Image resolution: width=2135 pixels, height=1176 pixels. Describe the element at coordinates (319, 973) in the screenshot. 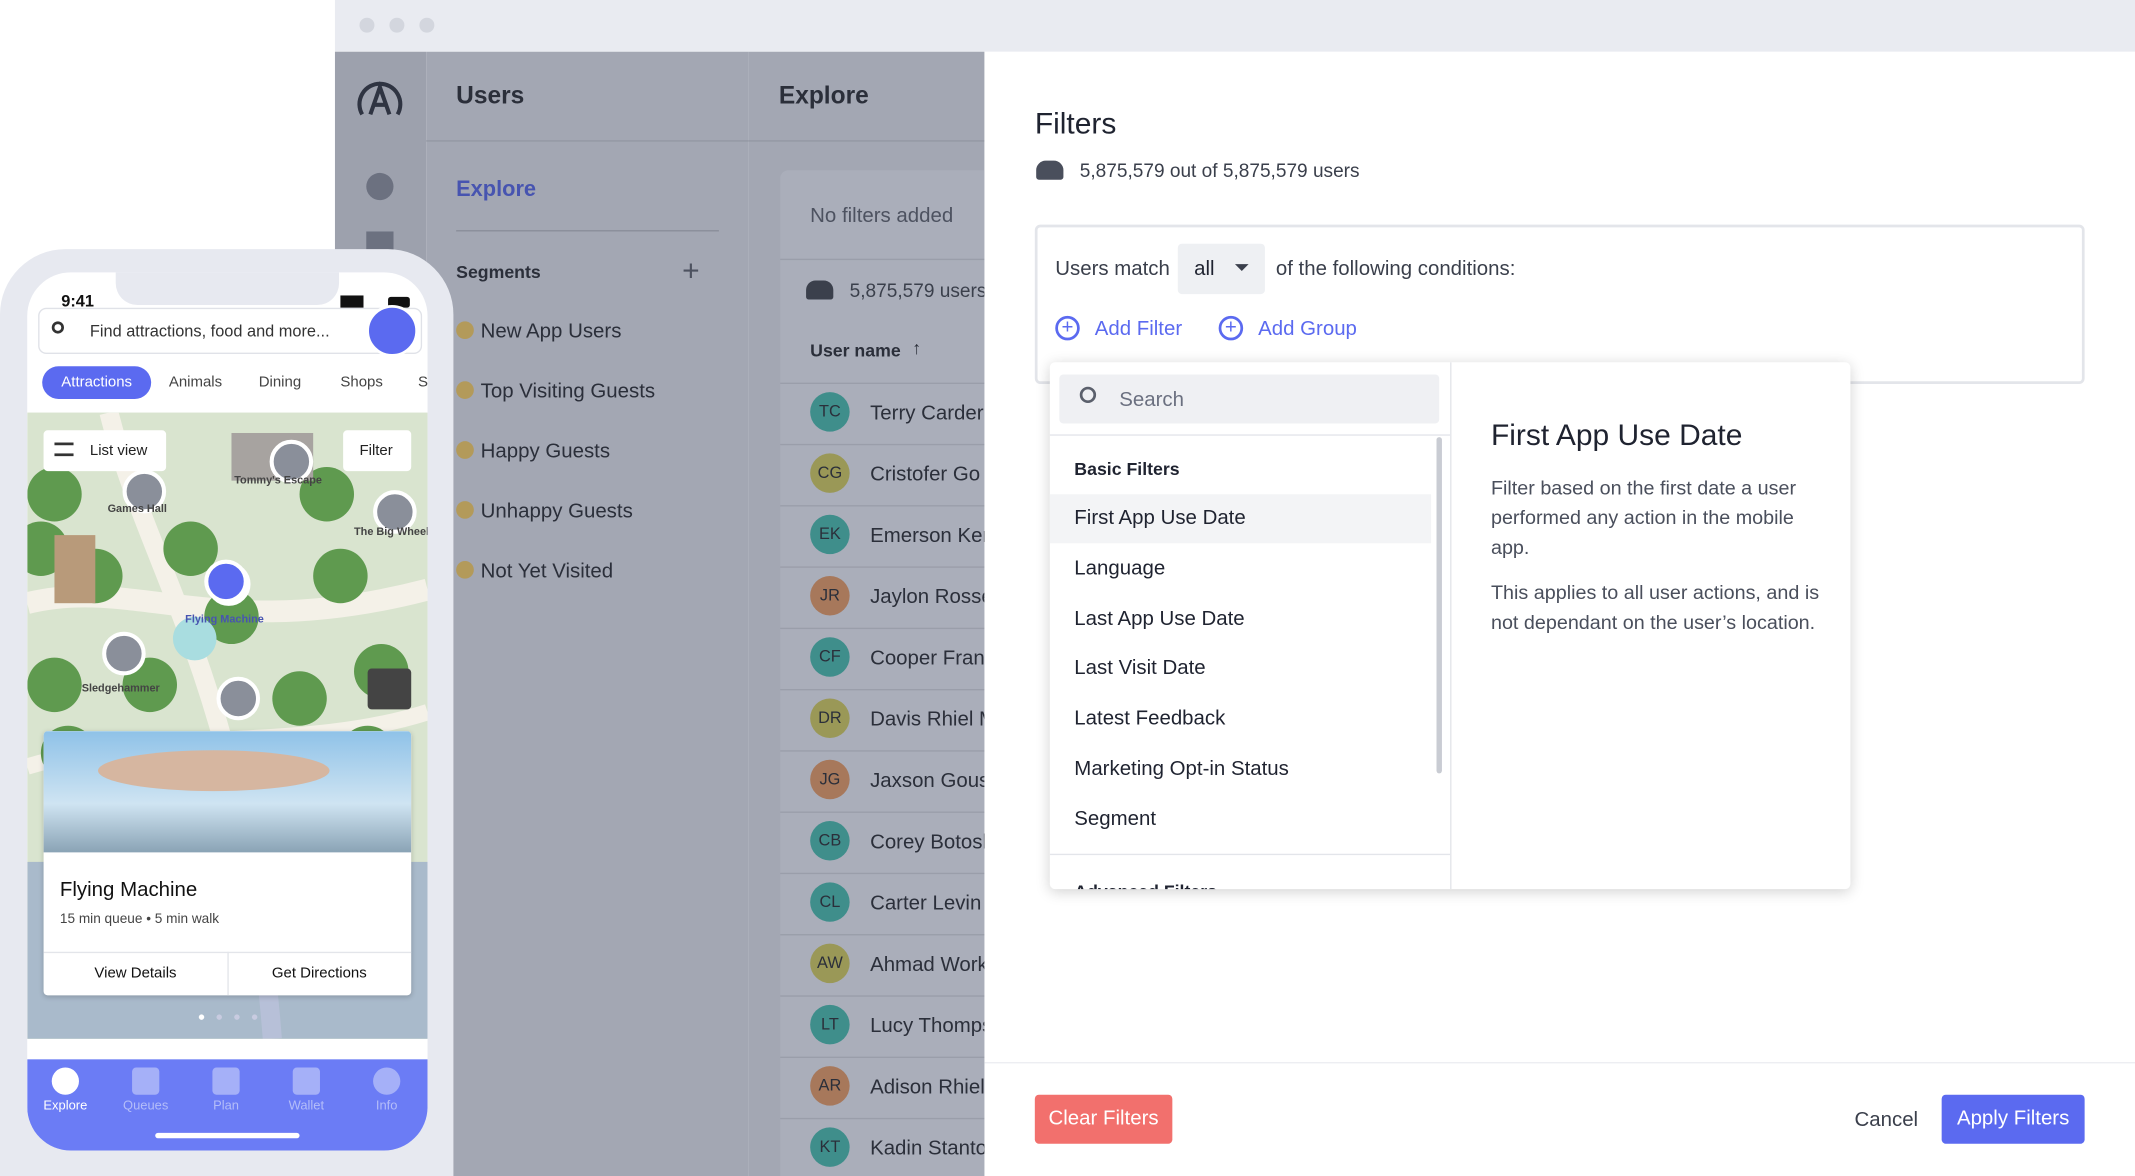

I see `card-action: Get Directions` at that location.